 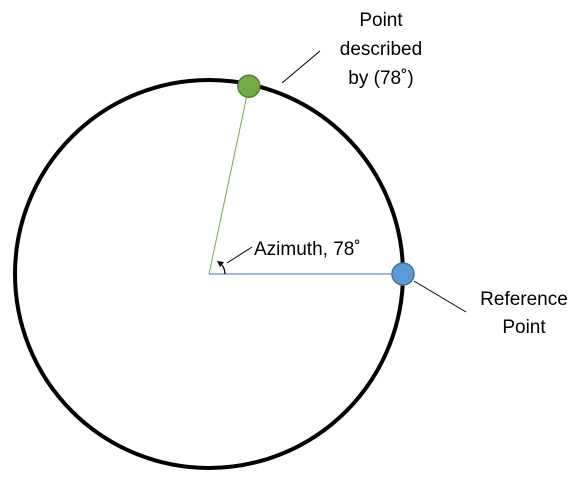 What do you see at coordinates (249, 86) in the screenshot?
I see `described-point` at bounding box center [249, 86].